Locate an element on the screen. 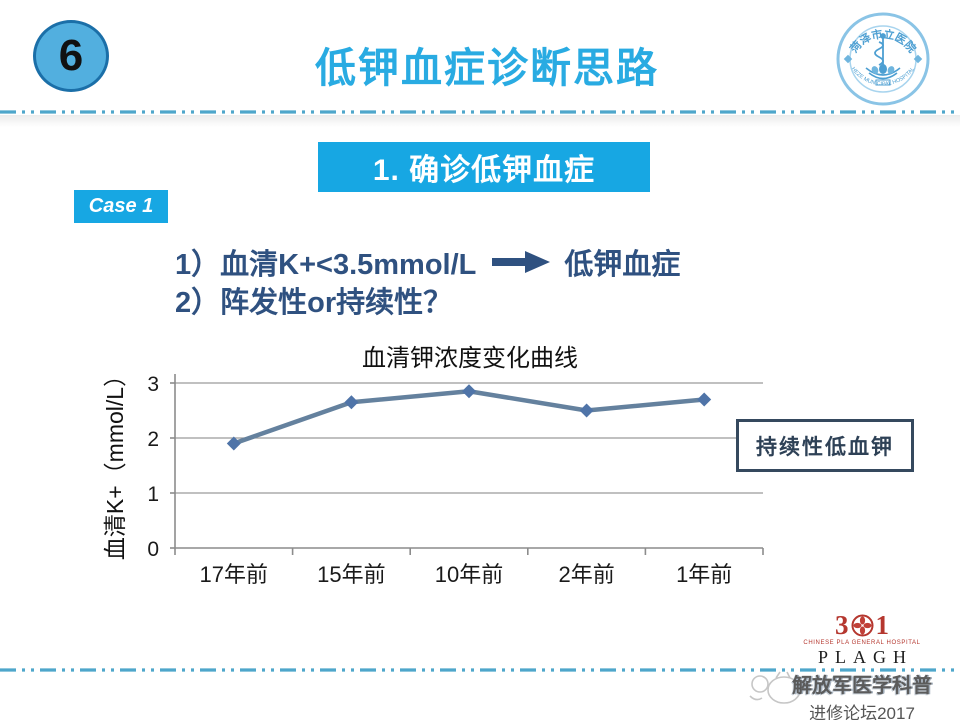 Image resolution: width=960 pixels, height=720 pixels. bottom-dashed-divider is located at coordinates (480, 670).